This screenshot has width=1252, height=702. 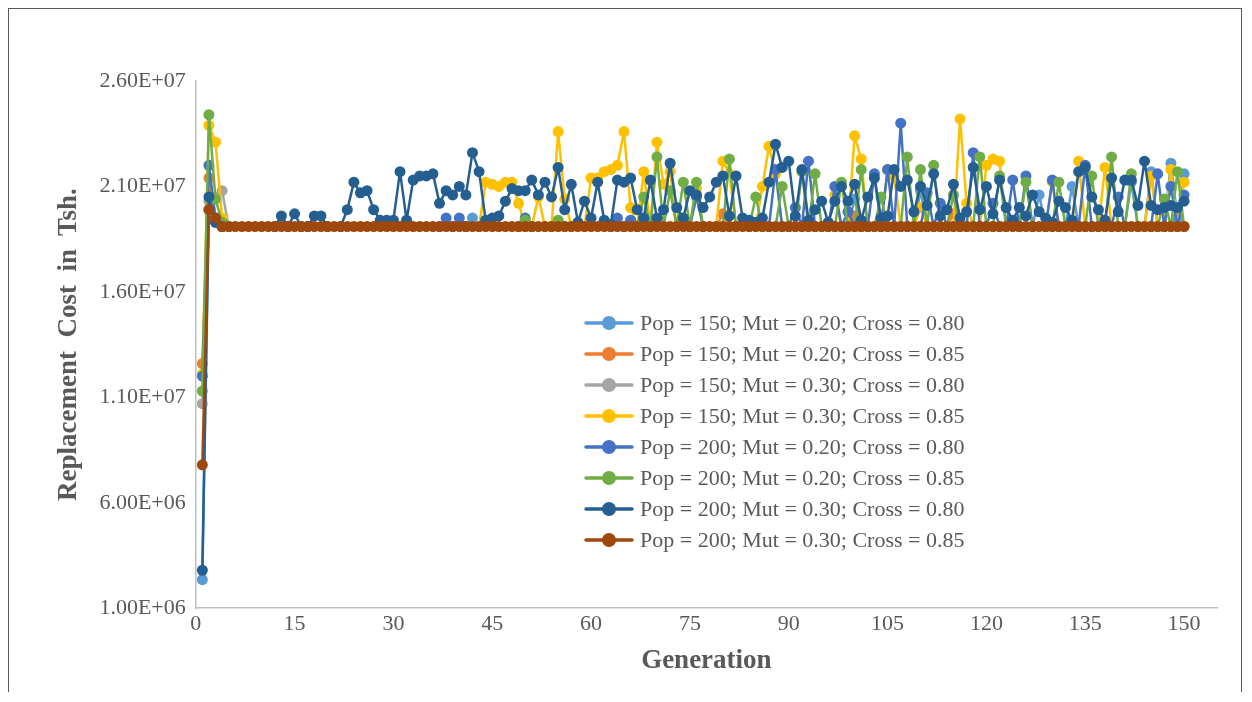 I want to click on y-tick-label: 1.10E+07, so click(x=142, y=396).